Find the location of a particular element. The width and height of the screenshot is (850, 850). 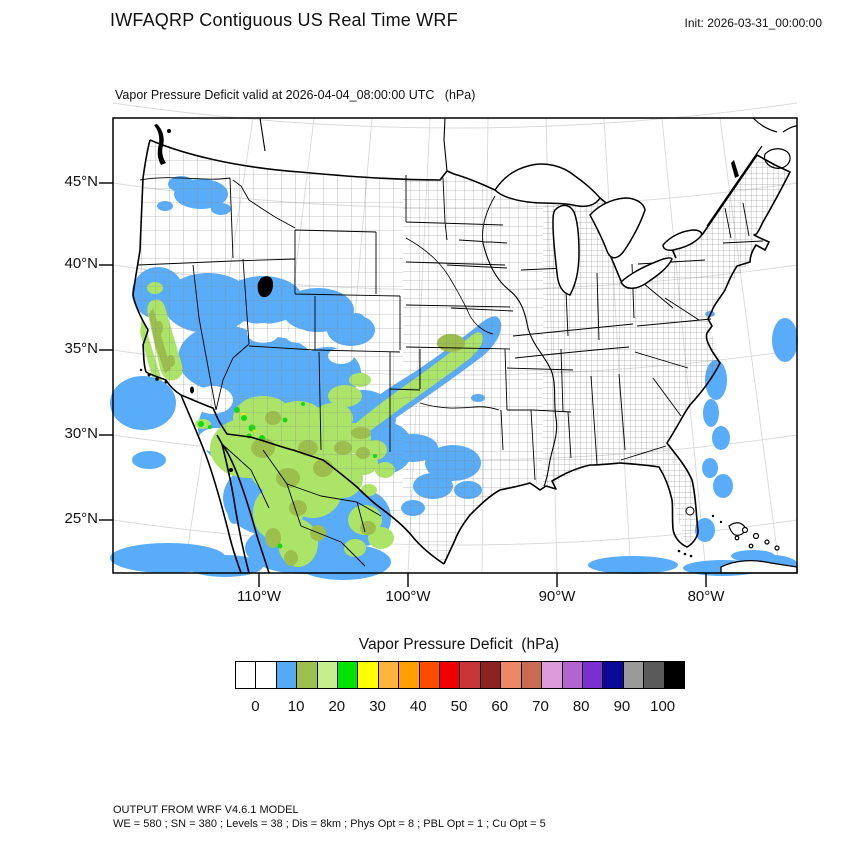

colorbar-tick-label: 60 is located at coordinates (500, 706).